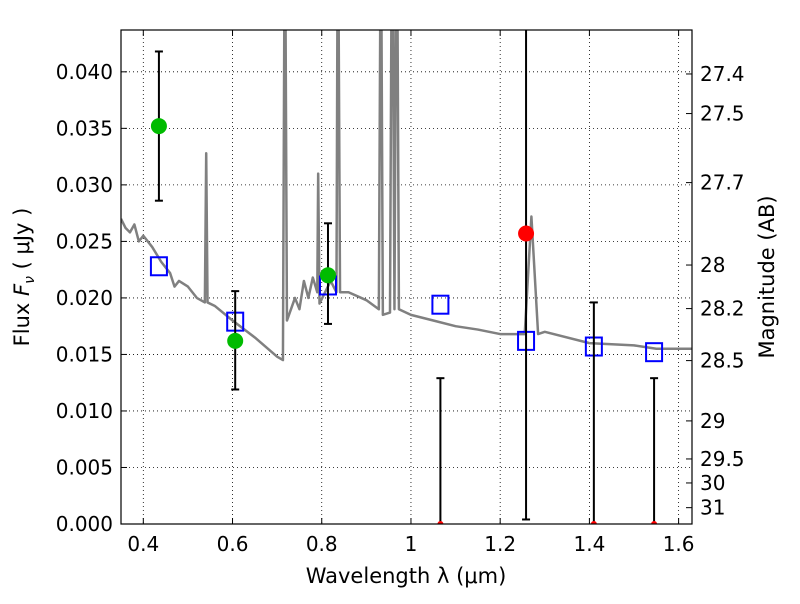  What do you see at coordinates (84, 72) in the screenshot?
I see `y-tick-label: 0.040` at bounding box center [84, 72].